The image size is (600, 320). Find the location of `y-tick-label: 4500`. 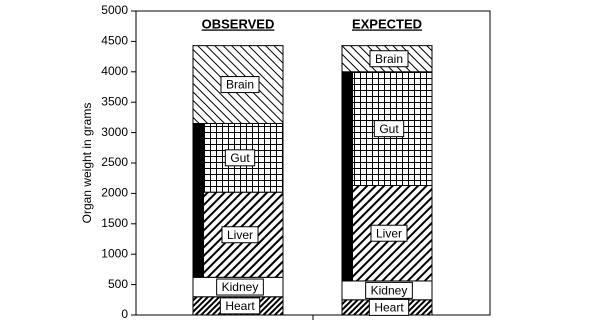

y-tick-label: 4500 is located at coordinates (114, 41).